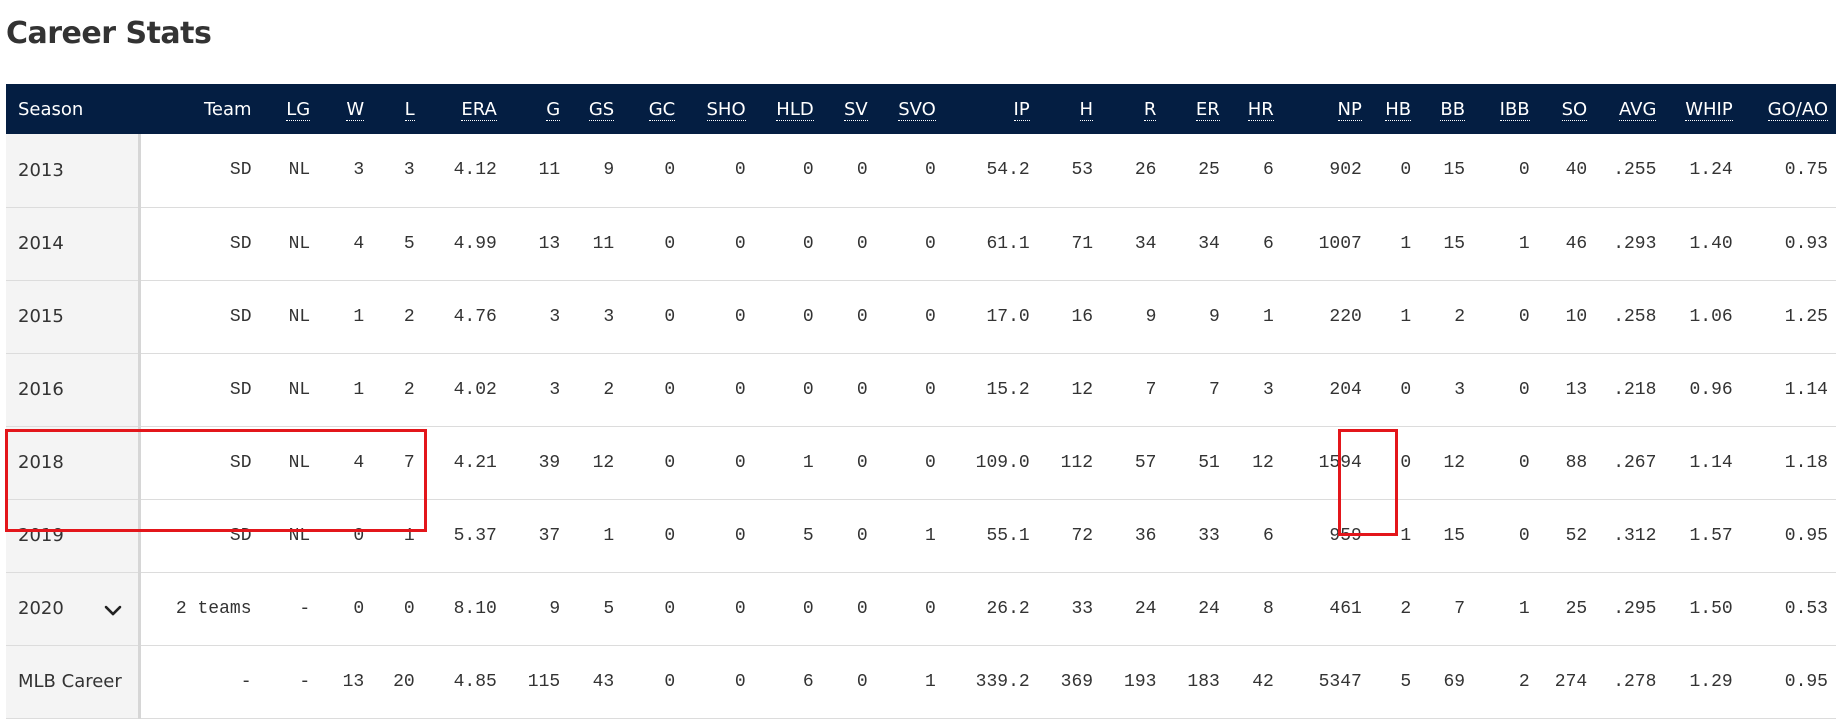  What do you see at coordinates (549, 535) in the screenshot?
I see `cell-text: 37` at bounding box center [549, 535].